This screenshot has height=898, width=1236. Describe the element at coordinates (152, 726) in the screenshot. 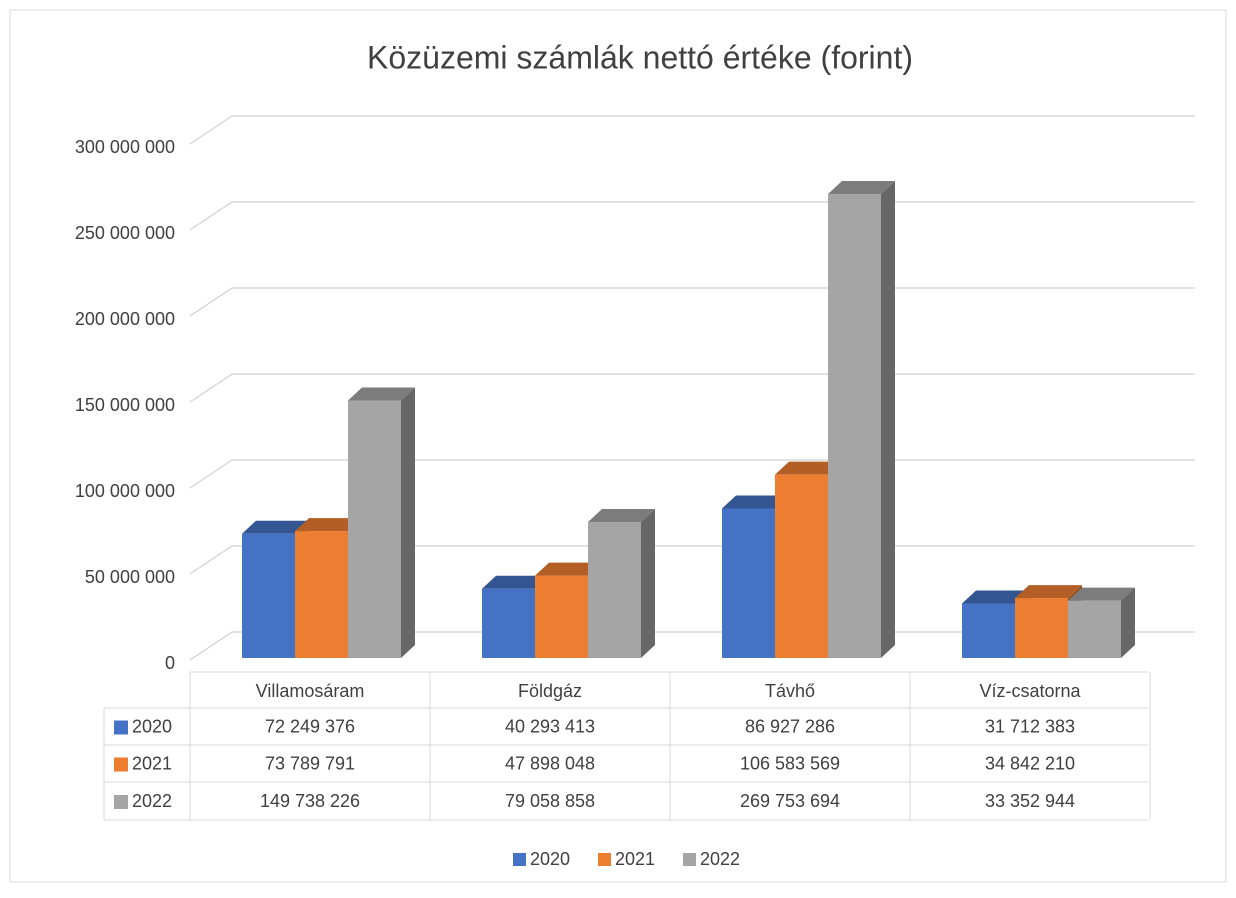

I see `table-series-label: 2020` at that location.